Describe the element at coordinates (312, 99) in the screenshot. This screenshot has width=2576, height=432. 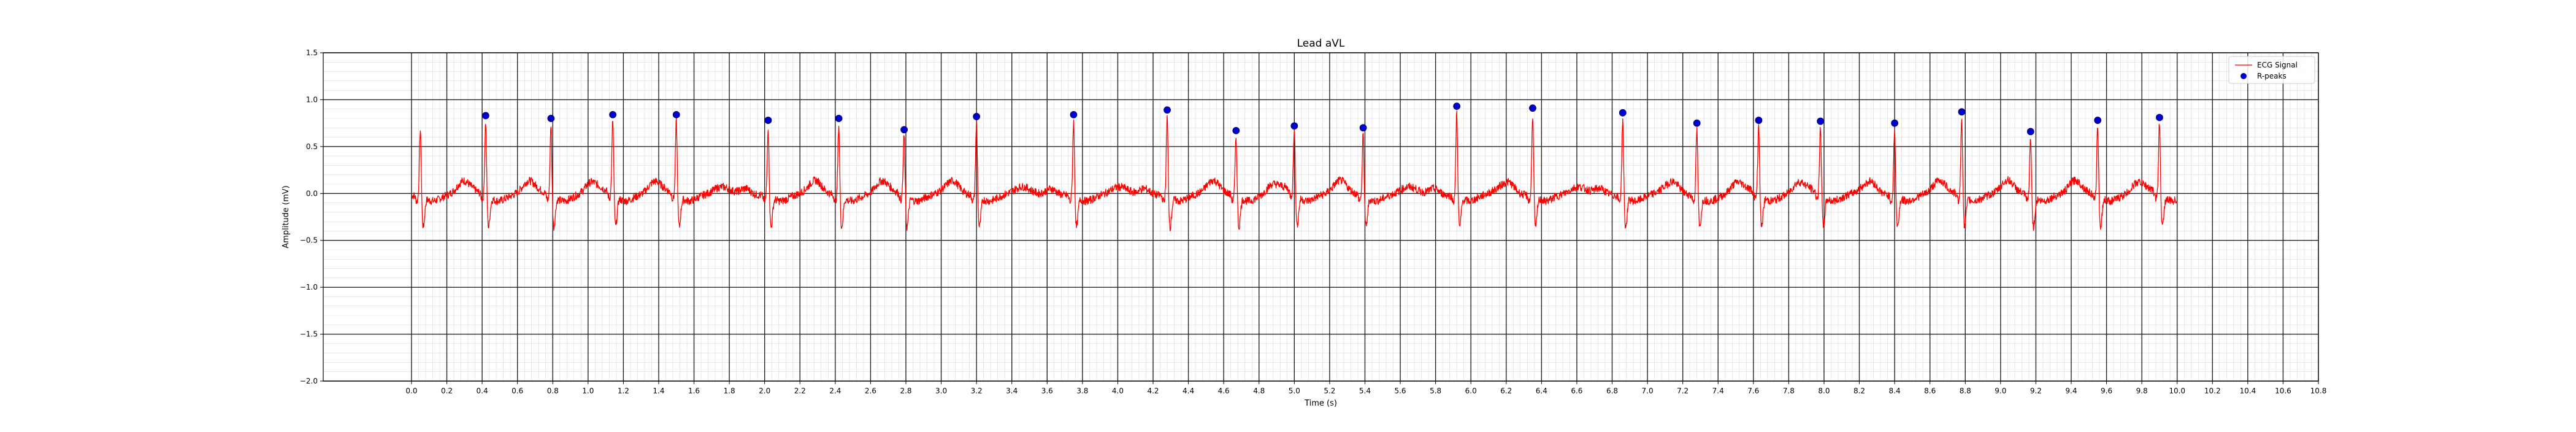
I see `y-tick-label: 1.0` at that location.